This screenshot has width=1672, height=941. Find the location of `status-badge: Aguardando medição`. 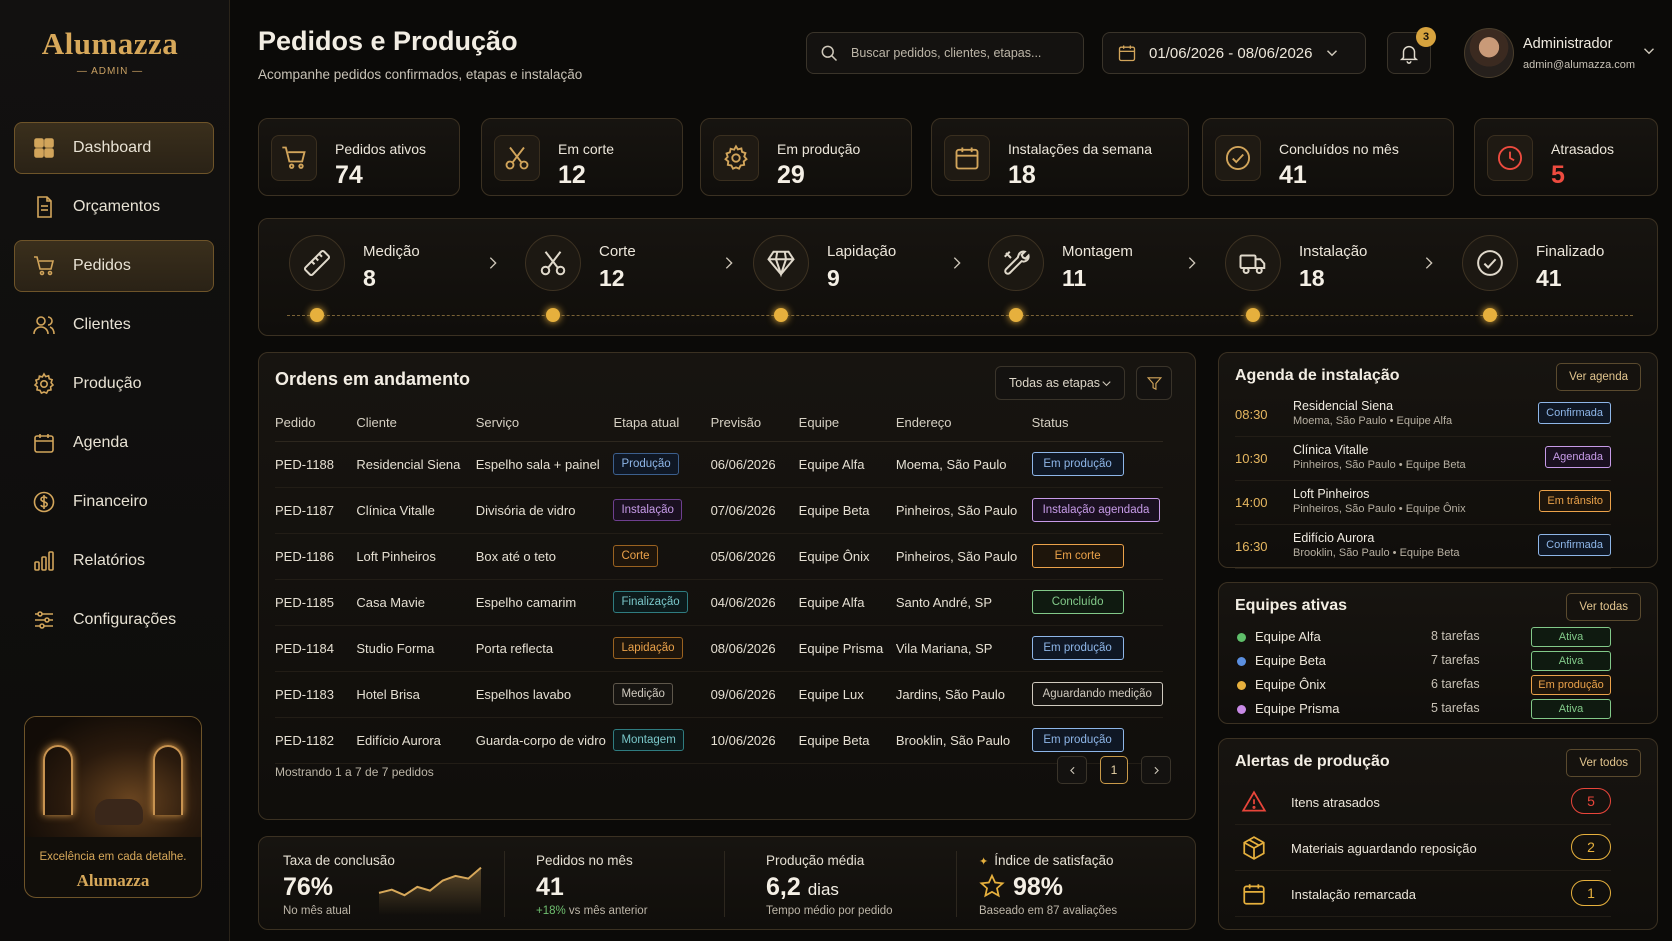

status-badge: Aguardando medição is located at coordinates (1097, 694).